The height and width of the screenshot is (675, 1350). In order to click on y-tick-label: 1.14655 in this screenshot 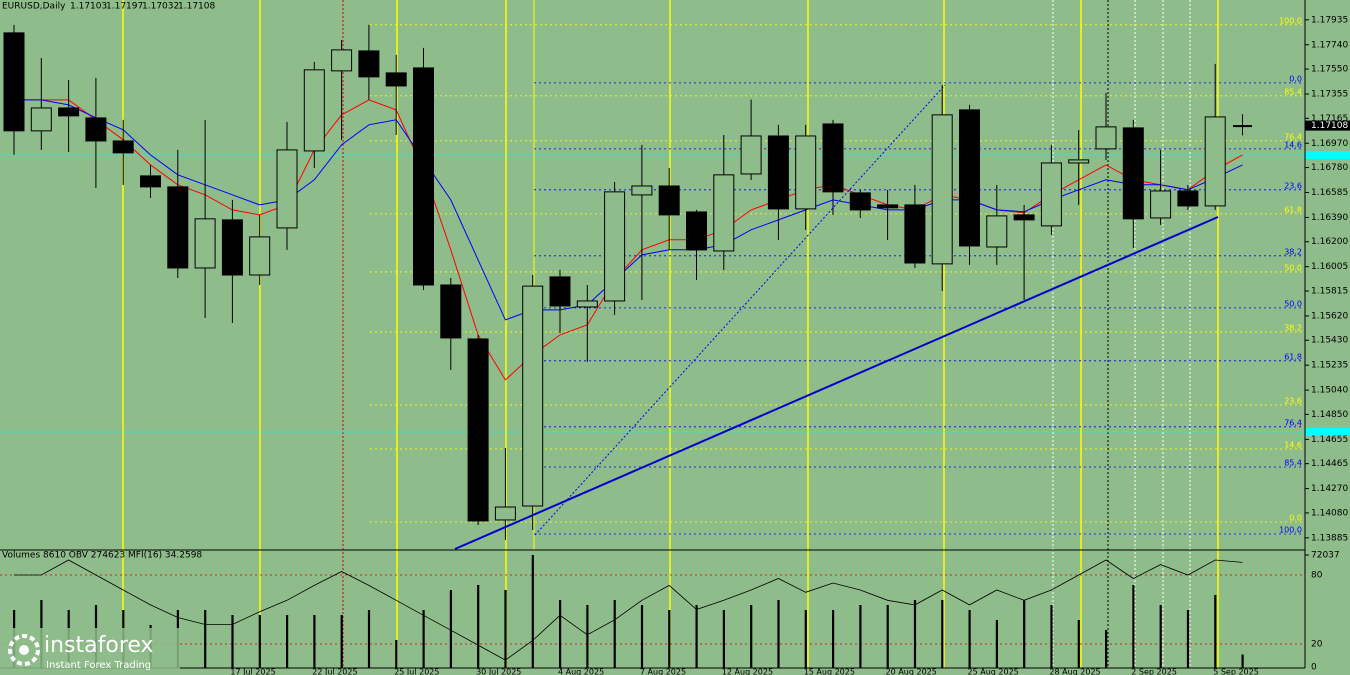, I will do `click(1329, 440)`.